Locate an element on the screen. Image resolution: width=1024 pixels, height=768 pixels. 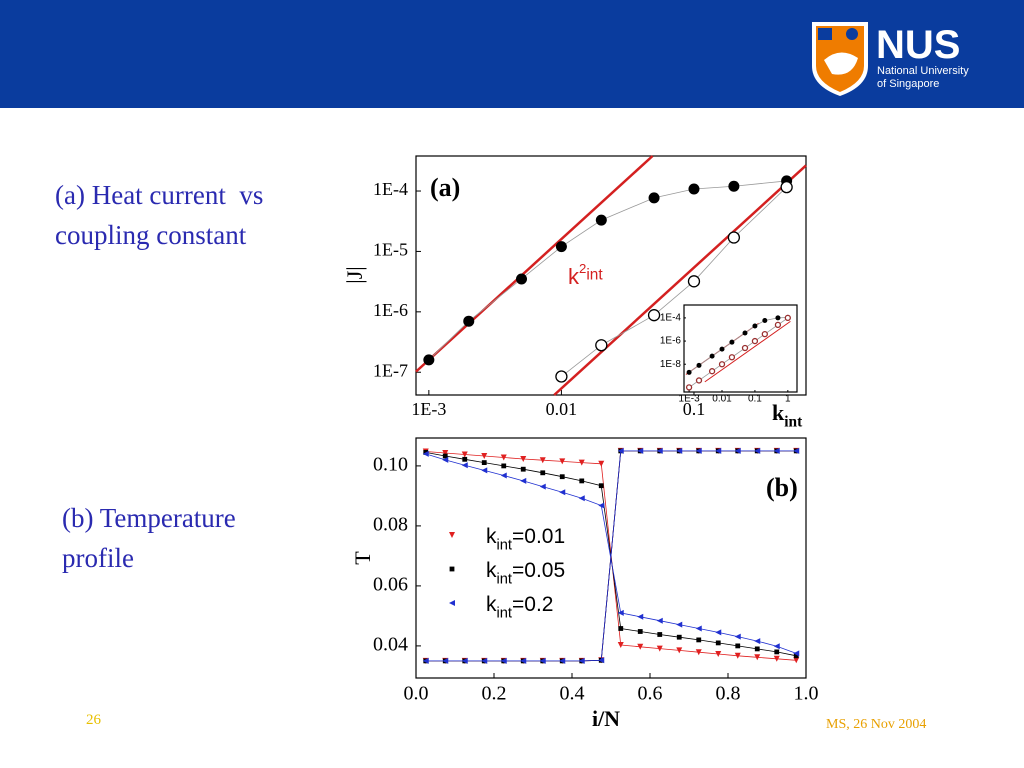
y-tick-label: 1E-5 is located at coordinates (390, 250).